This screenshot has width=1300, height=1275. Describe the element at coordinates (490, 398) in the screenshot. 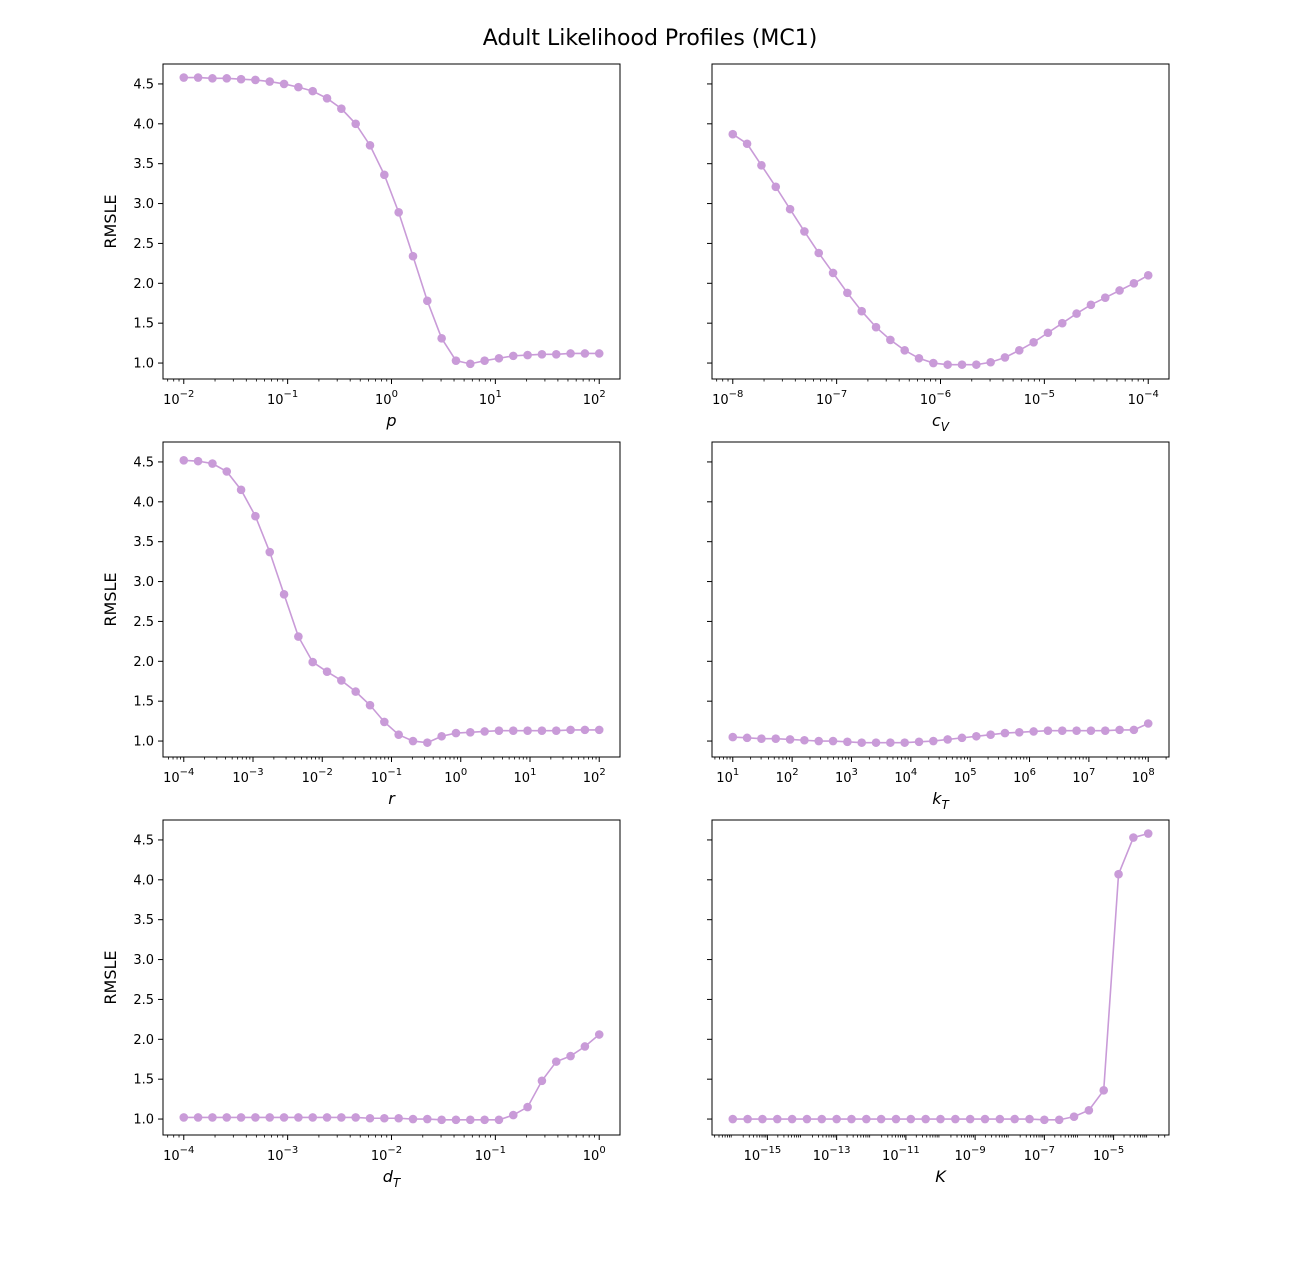

I see `x-tick-label: 10¹` at that location.